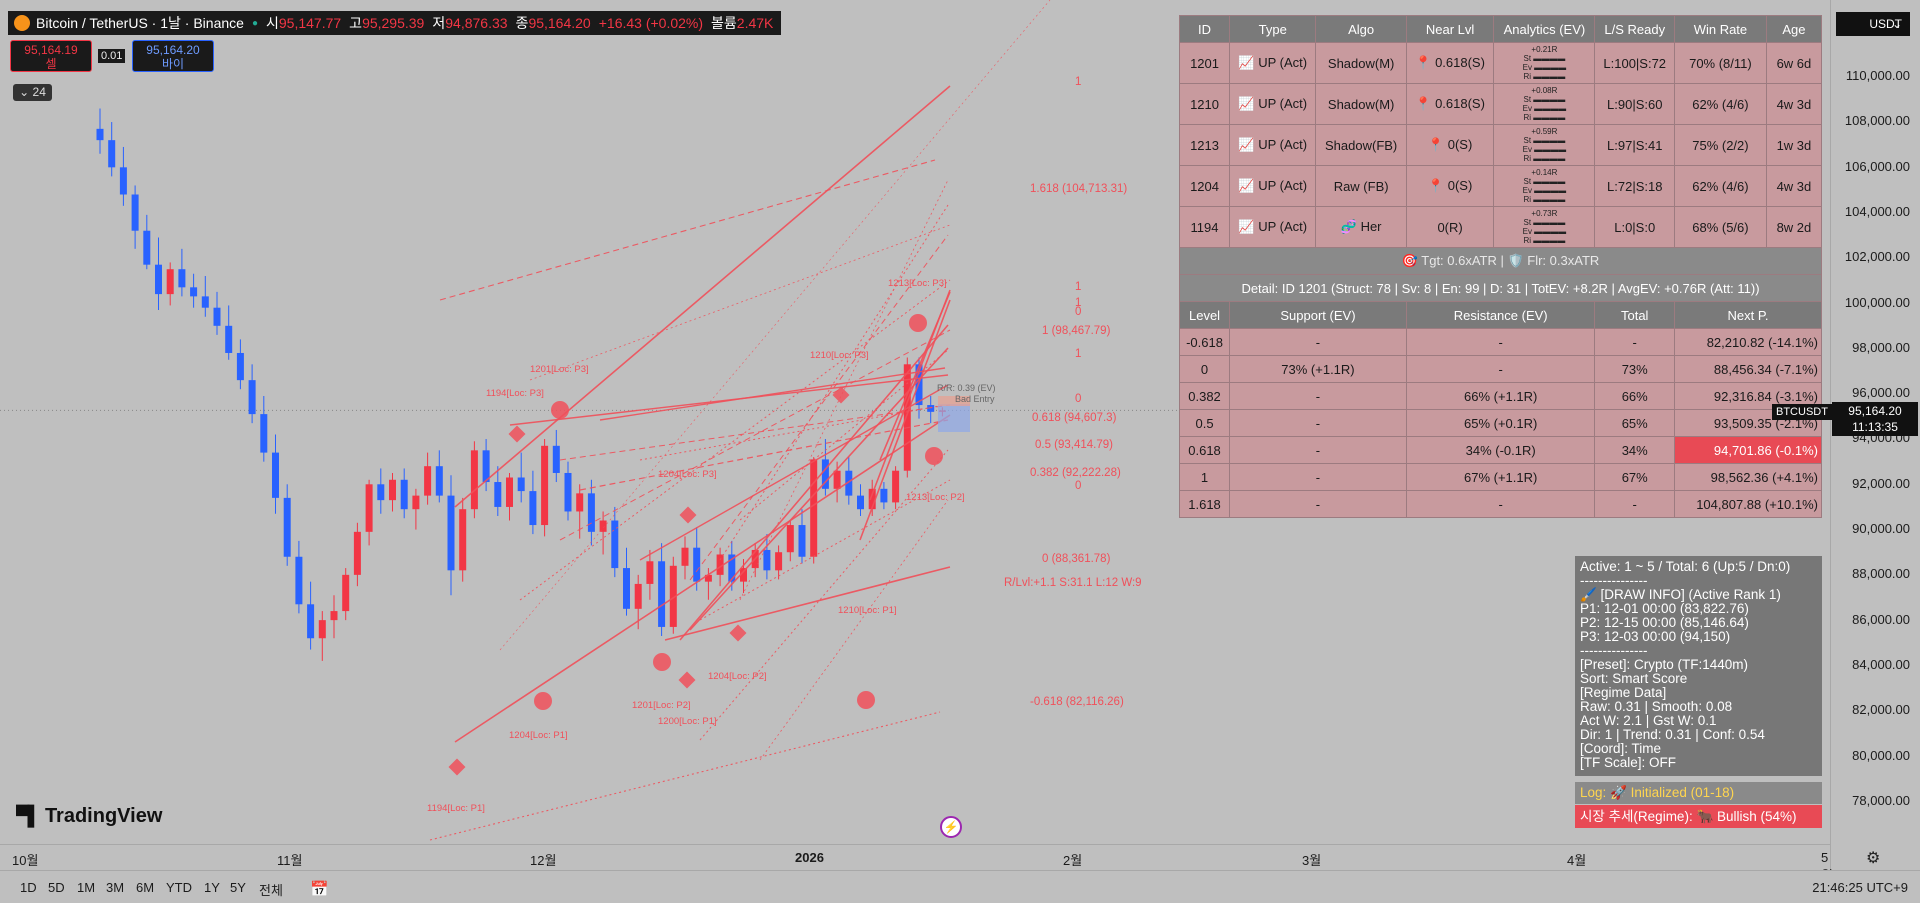 This screenshot has width=1920, height=903. Describe the element at coordinates (1873, 858) in the screenshot. I see `settings-gear-icon: ⚙` at that location.